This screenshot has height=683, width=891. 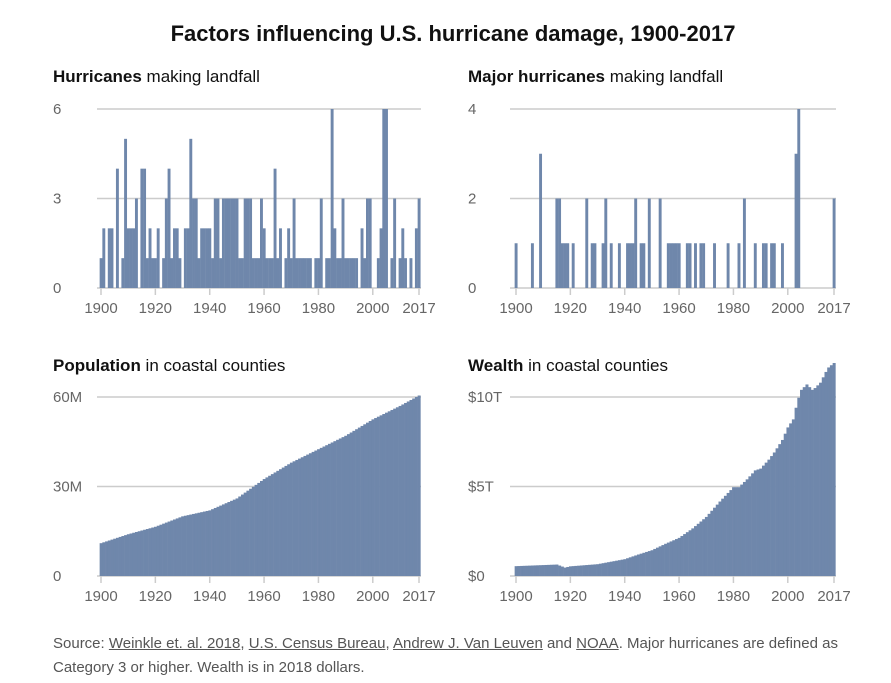 What do you see at coordinates (750, 526) in the screenshot?
I see `area-step-1986` at bounding box center [750, 526].